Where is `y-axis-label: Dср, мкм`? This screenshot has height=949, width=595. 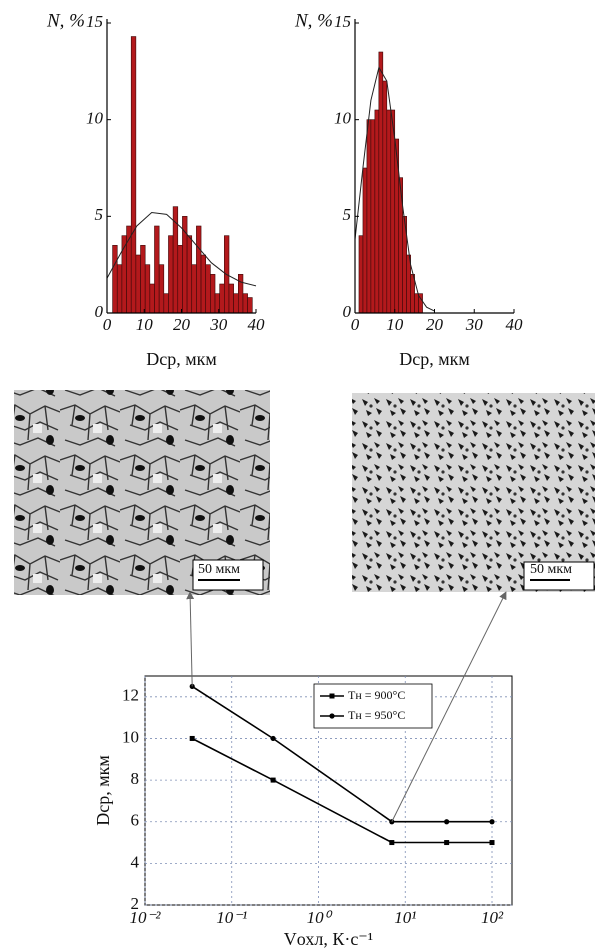 y-axis-label: Dср, мкм is located at coordinates (103, 790).